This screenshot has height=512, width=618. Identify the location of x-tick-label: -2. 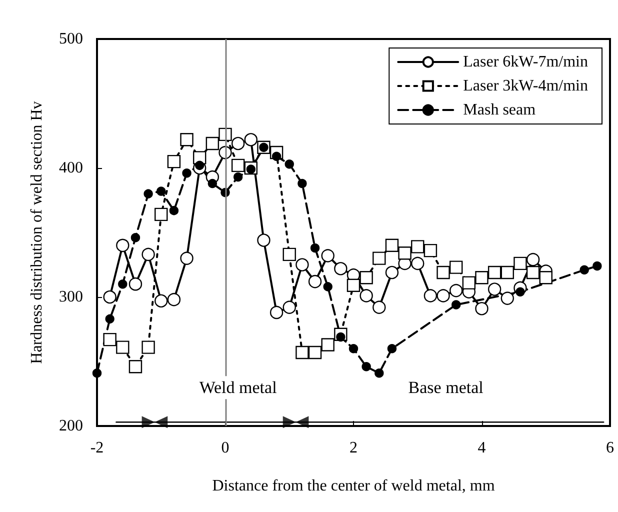
(97, 448).